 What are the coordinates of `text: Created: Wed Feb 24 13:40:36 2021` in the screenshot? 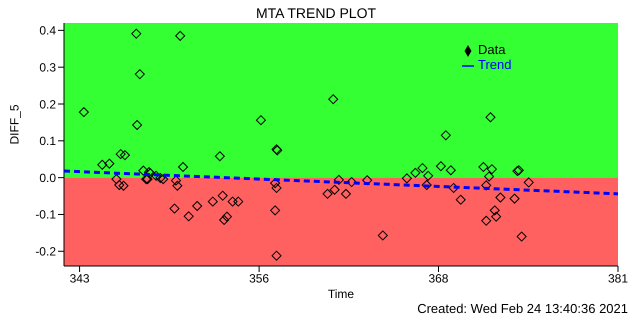 It's located at (522, 308).